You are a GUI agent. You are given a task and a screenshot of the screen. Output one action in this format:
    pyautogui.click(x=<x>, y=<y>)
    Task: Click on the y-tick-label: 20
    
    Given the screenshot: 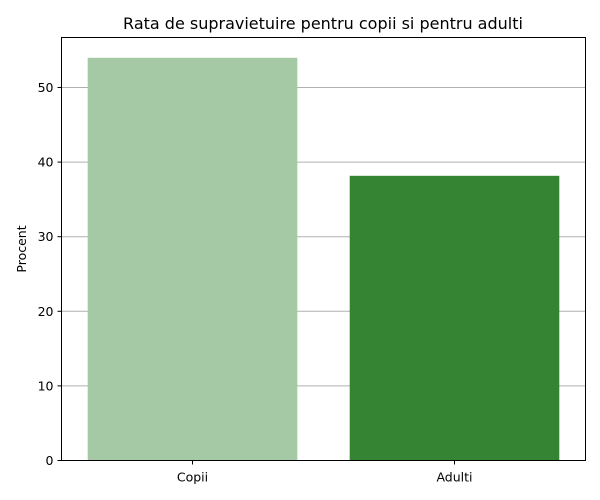 What is the action you would take?
    pyautogui.click(x=46, y=311)
    